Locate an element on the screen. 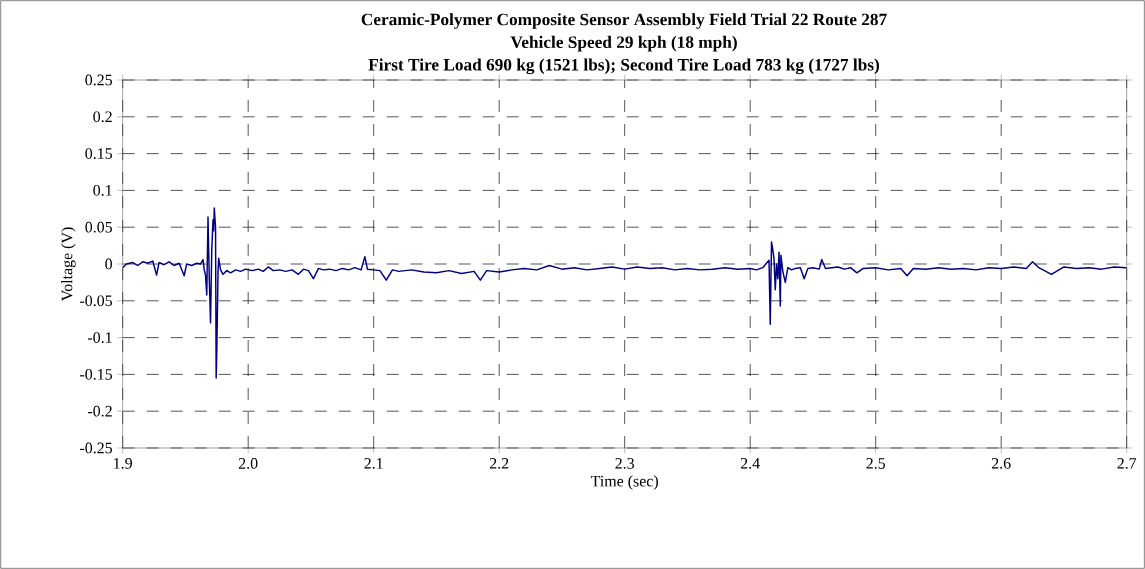  x-tick-label: 2.2 is located at coordinates (499, 463).